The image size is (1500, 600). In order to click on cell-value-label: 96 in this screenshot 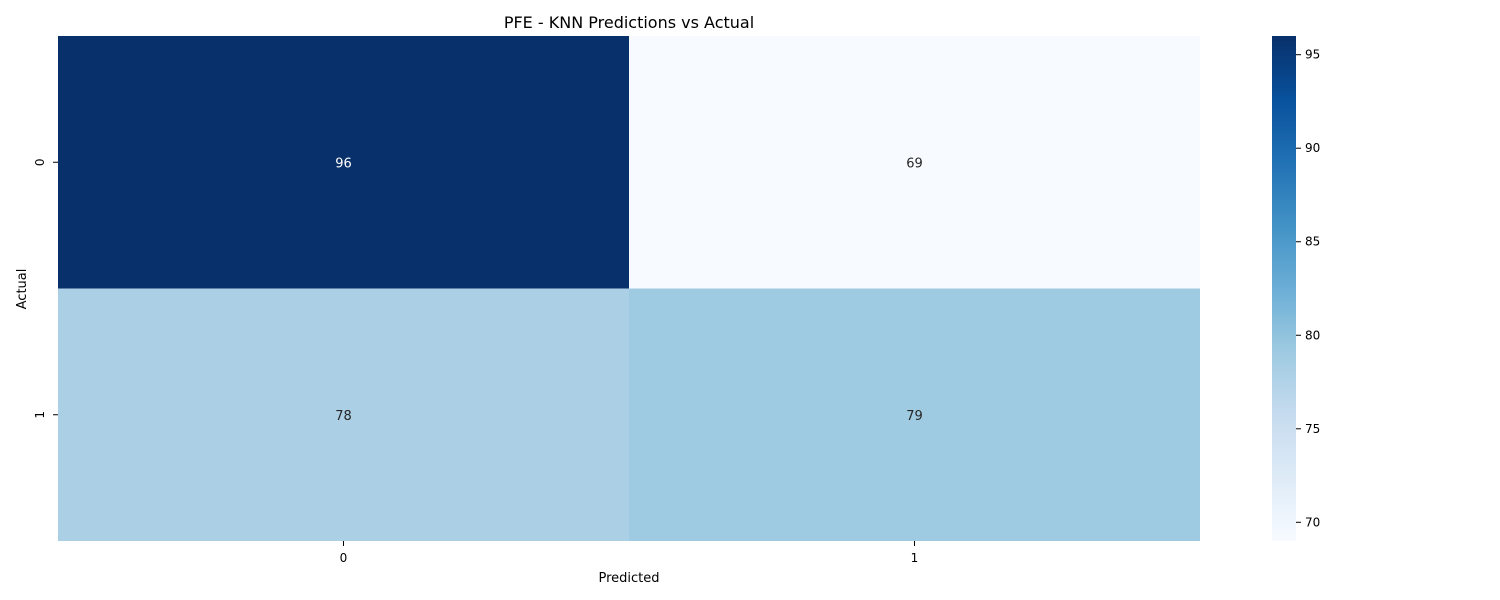, I will do `click(343, 163)`.